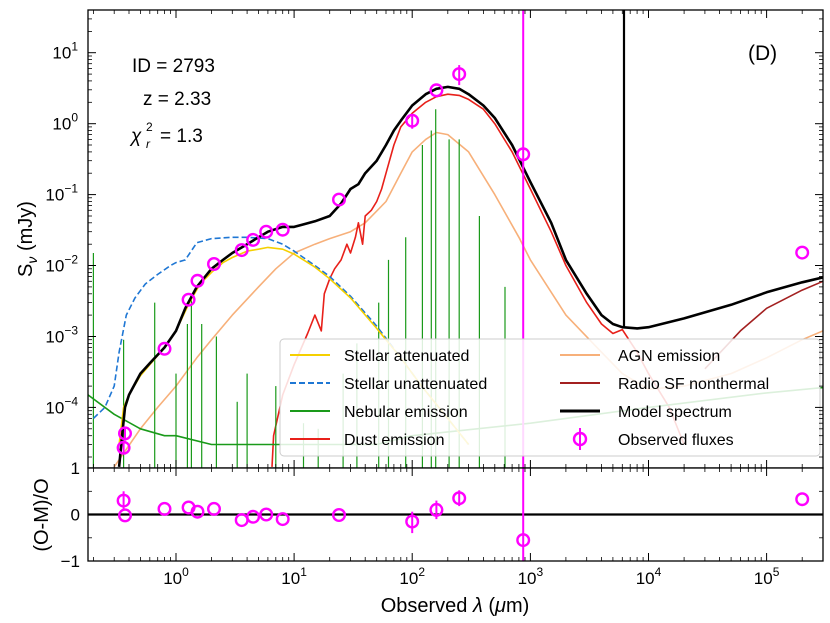 The width and height of the screenshot is (830, 623). I want to click on legend-label-observed-fluxes: Observed fluxes, so click(676, 440).